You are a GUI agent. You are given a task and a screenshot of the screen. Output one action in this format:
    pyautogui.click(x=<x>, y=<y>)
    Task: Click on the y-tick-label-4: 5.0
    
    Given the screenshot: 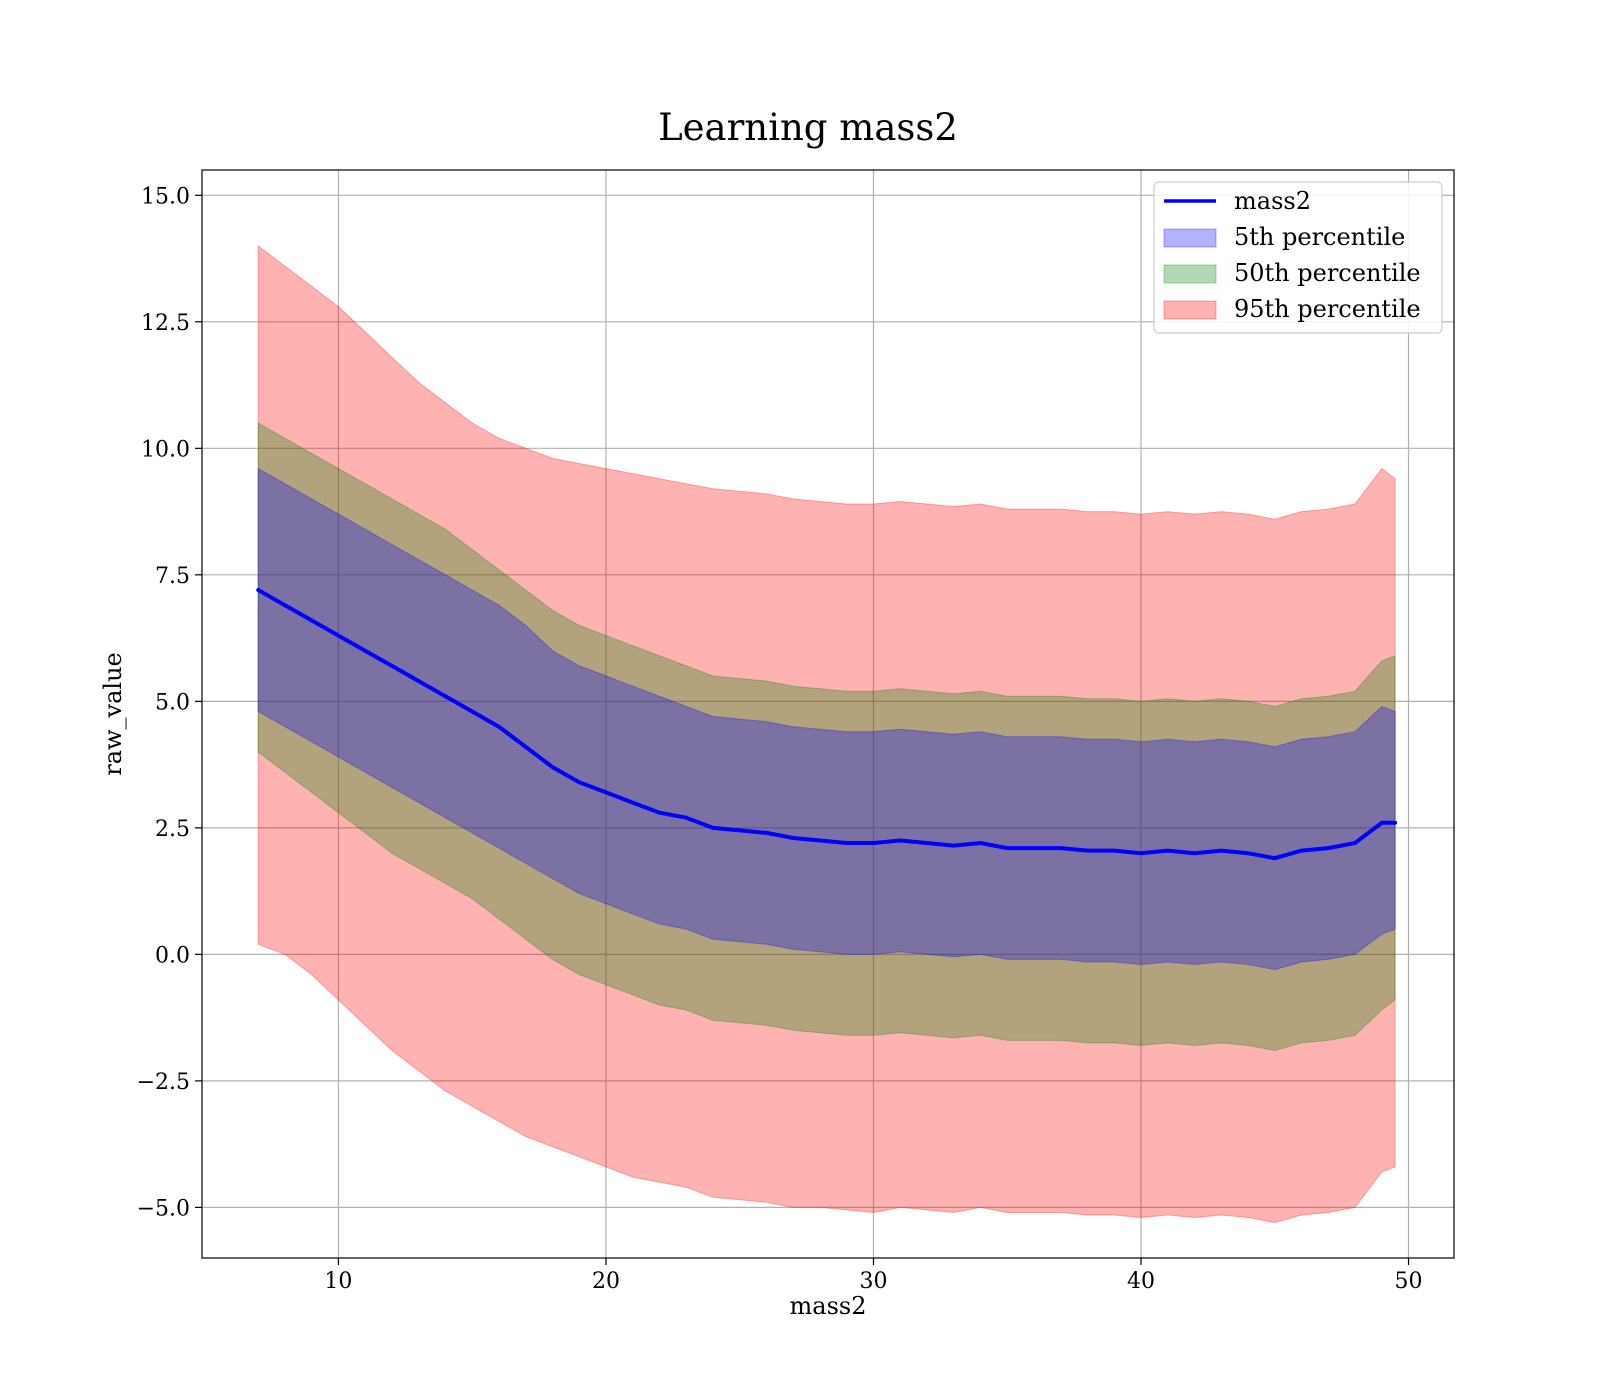 What is the action you would take?
    pyautogui.click(x=172, y=702)
    